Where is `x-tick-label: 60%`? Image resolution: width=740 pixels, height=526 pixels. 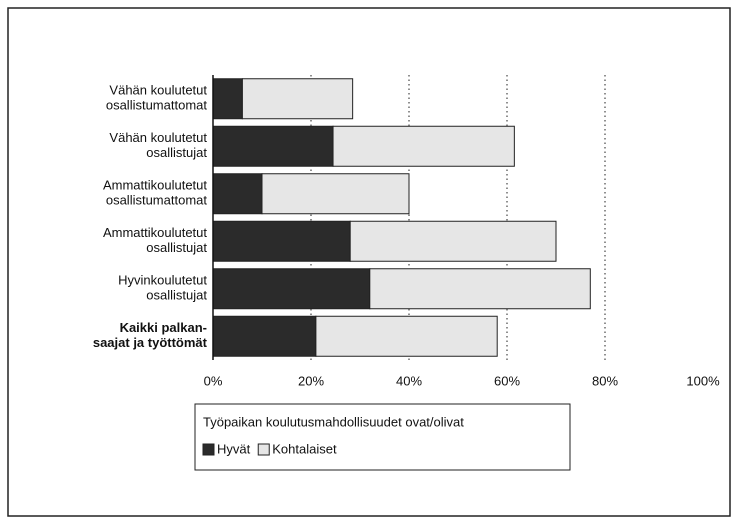
x-tick-label: 60% is located at coordinates (507, 380).